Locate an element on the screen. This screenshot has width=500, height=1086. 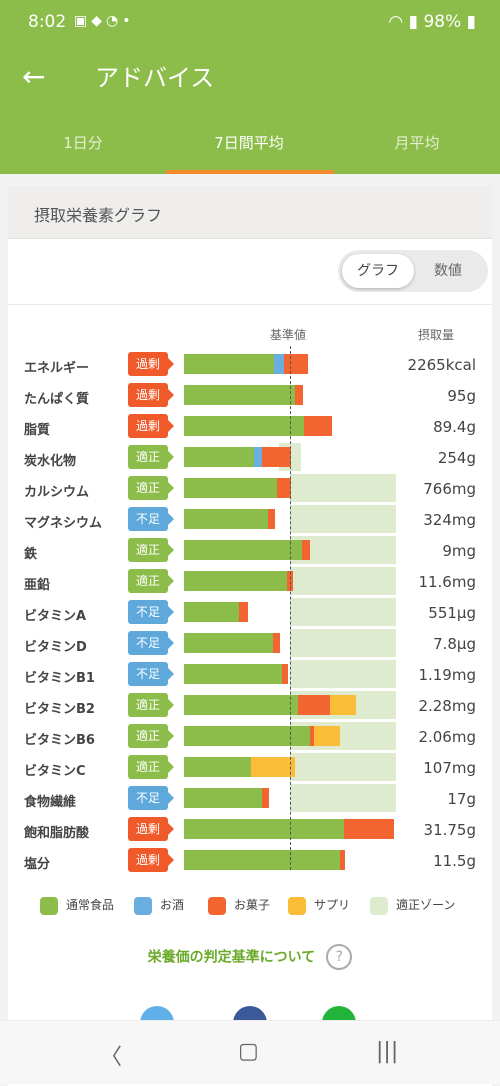
nutrient-row: ビタミンB1 不足 1.19mg is located at coordinates (250, 675).